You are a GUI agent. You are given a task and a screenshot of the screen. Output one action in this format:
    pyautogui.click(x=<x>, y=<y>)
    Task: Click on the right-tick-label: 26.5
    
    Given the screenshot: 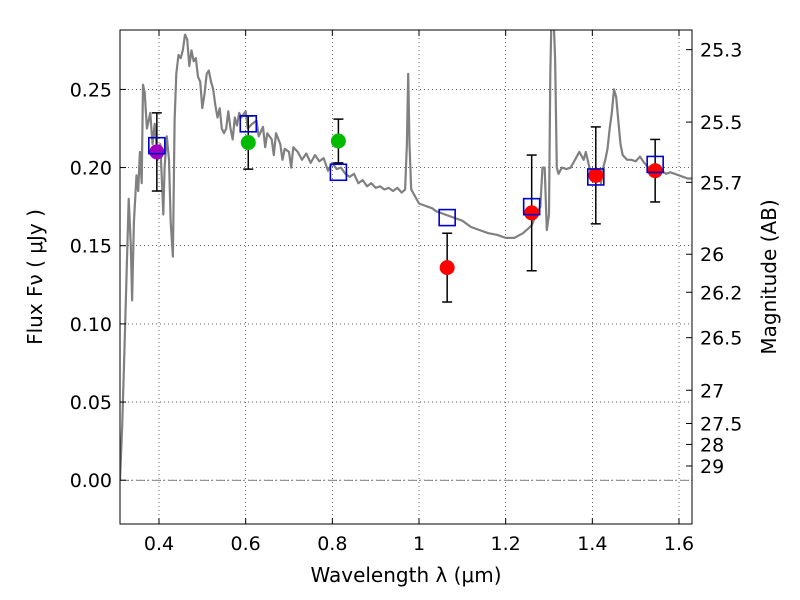 What is the action you would take?
    pyautogui.click(x=721, y=339)
    